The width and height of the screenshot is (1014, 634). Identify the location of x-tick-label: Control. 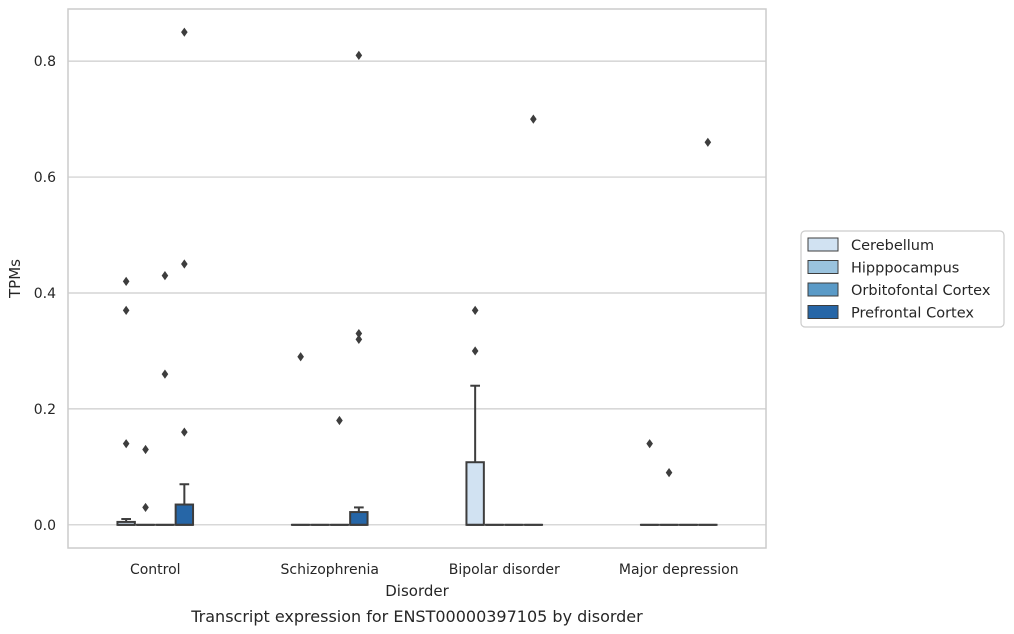
(155, 570).